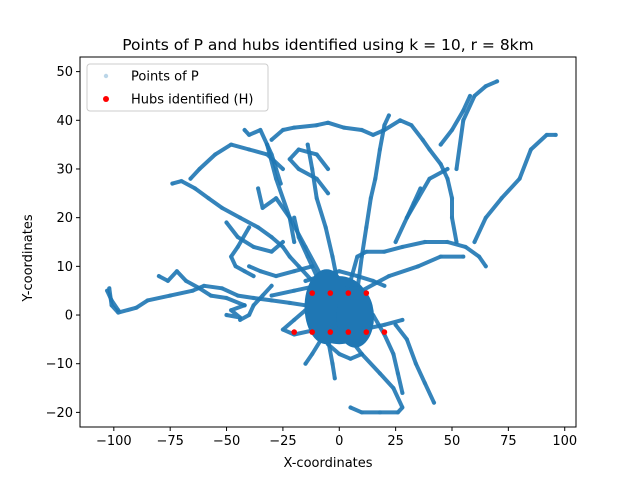 The height and width of the screenshot is (480, 640). Describe the element at coordinates (165, 77) in the screenshot. I see `legend-label-points: Points of P` at that location.